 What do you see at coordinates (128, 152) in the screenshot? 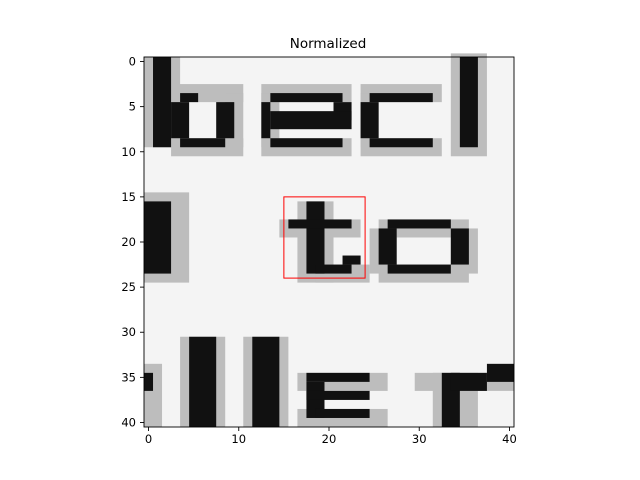
I see `y-tick-label: 10` at bounding box center [128, 152].